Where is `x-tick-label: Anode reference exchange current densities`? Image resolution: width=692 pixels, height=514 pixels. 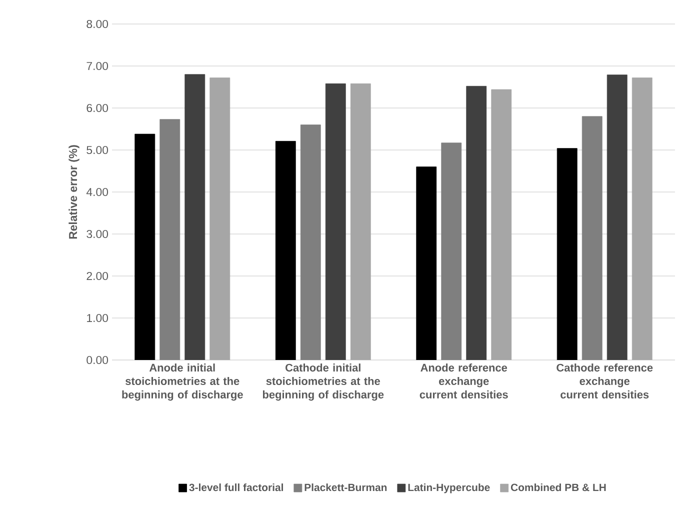
x-tick-label: Anode reference exchange current densities is located at coordinates (464, 381).